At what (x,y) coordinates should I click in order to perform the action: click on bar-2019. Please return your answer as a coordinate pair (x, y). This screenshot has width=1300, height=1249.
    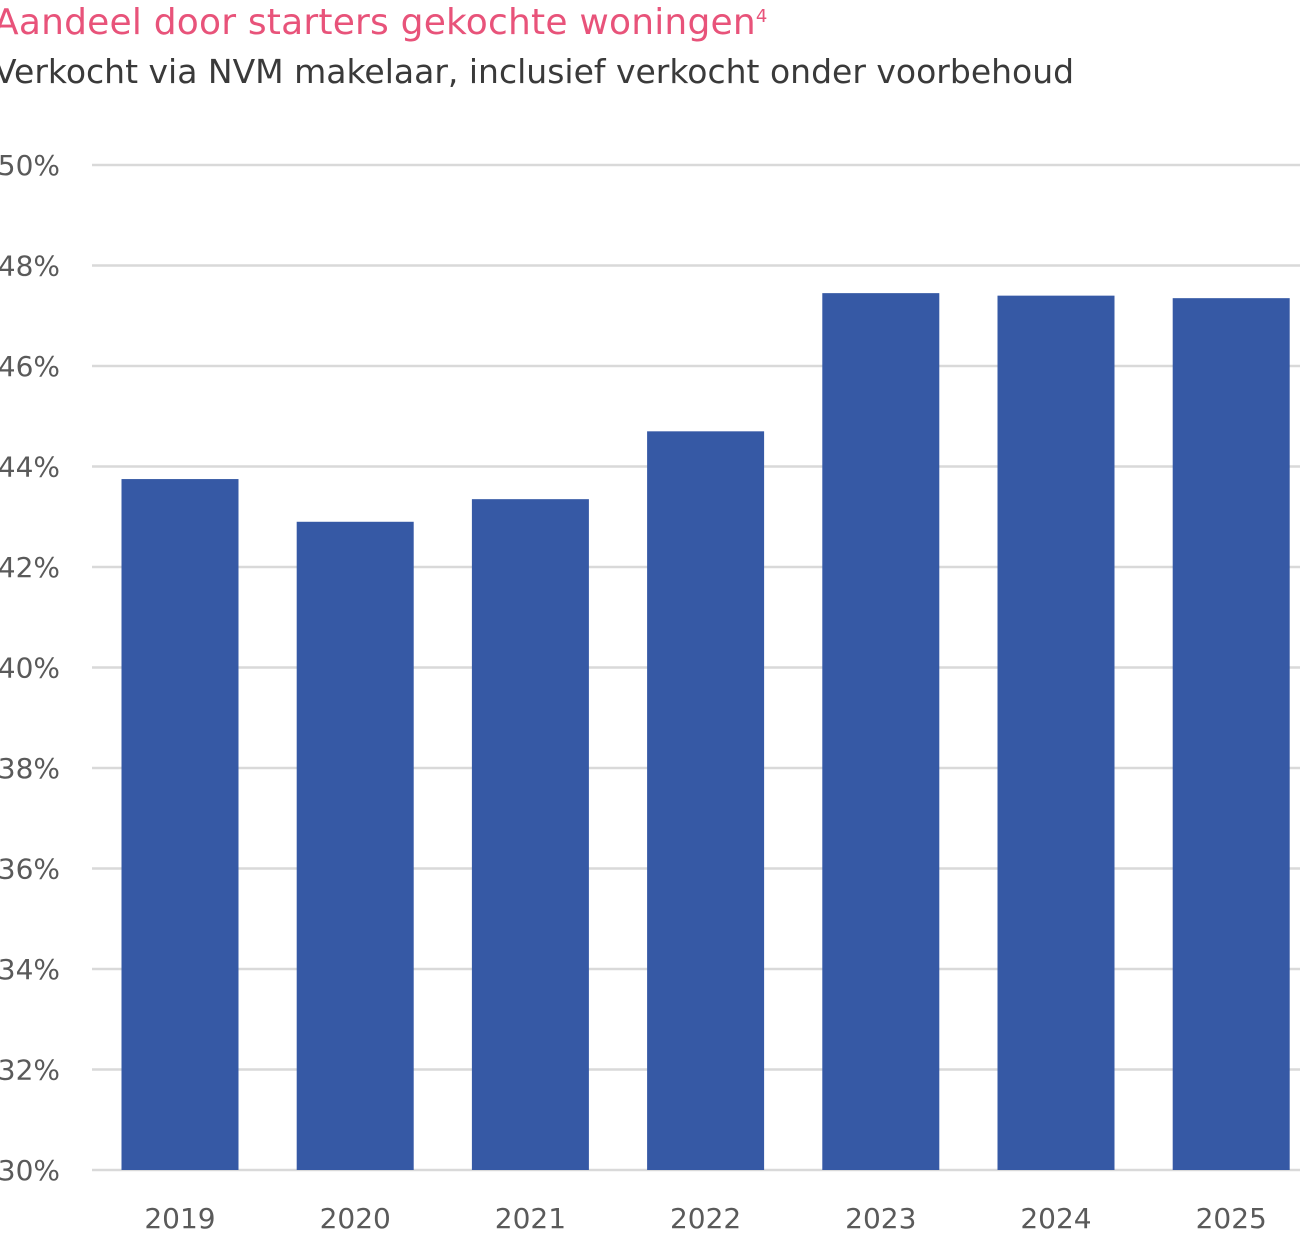
    Looking at the image, I should click on (180, 824).